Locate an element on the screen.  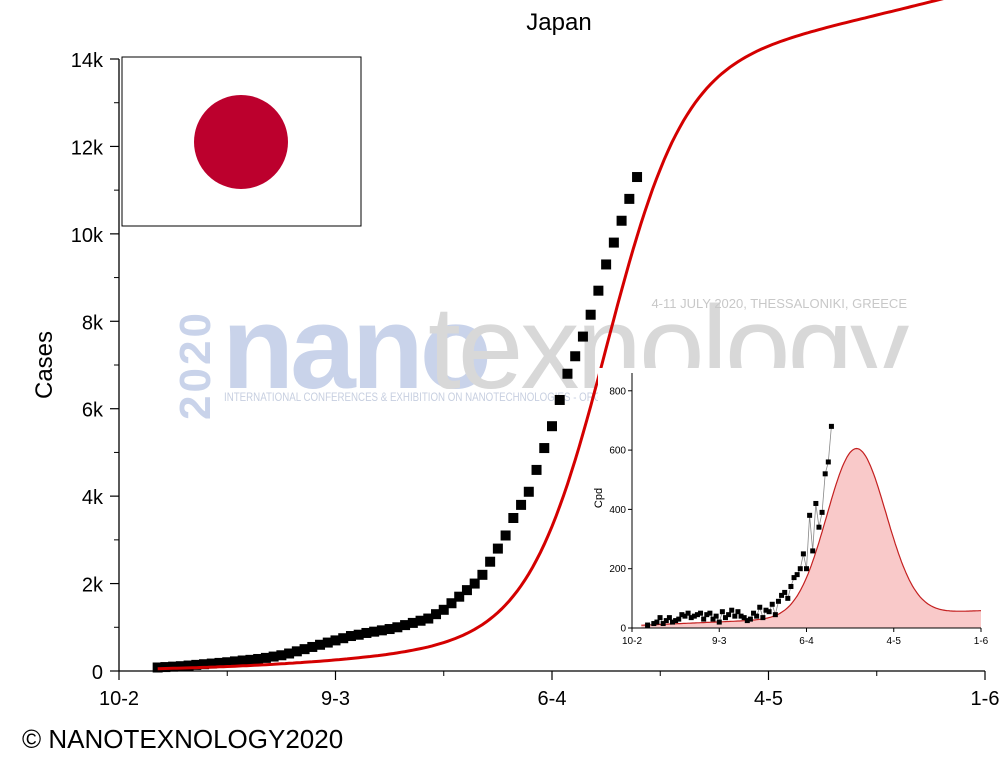
inset-y-tick-label: 200 is located at coordinates (617, 569).